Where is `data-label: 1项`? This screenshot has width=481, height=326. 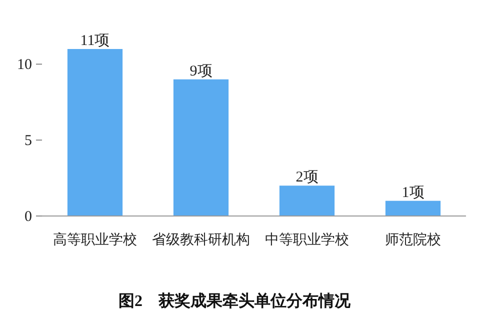
data-label: 1项 is located at coordinates (413, 192).